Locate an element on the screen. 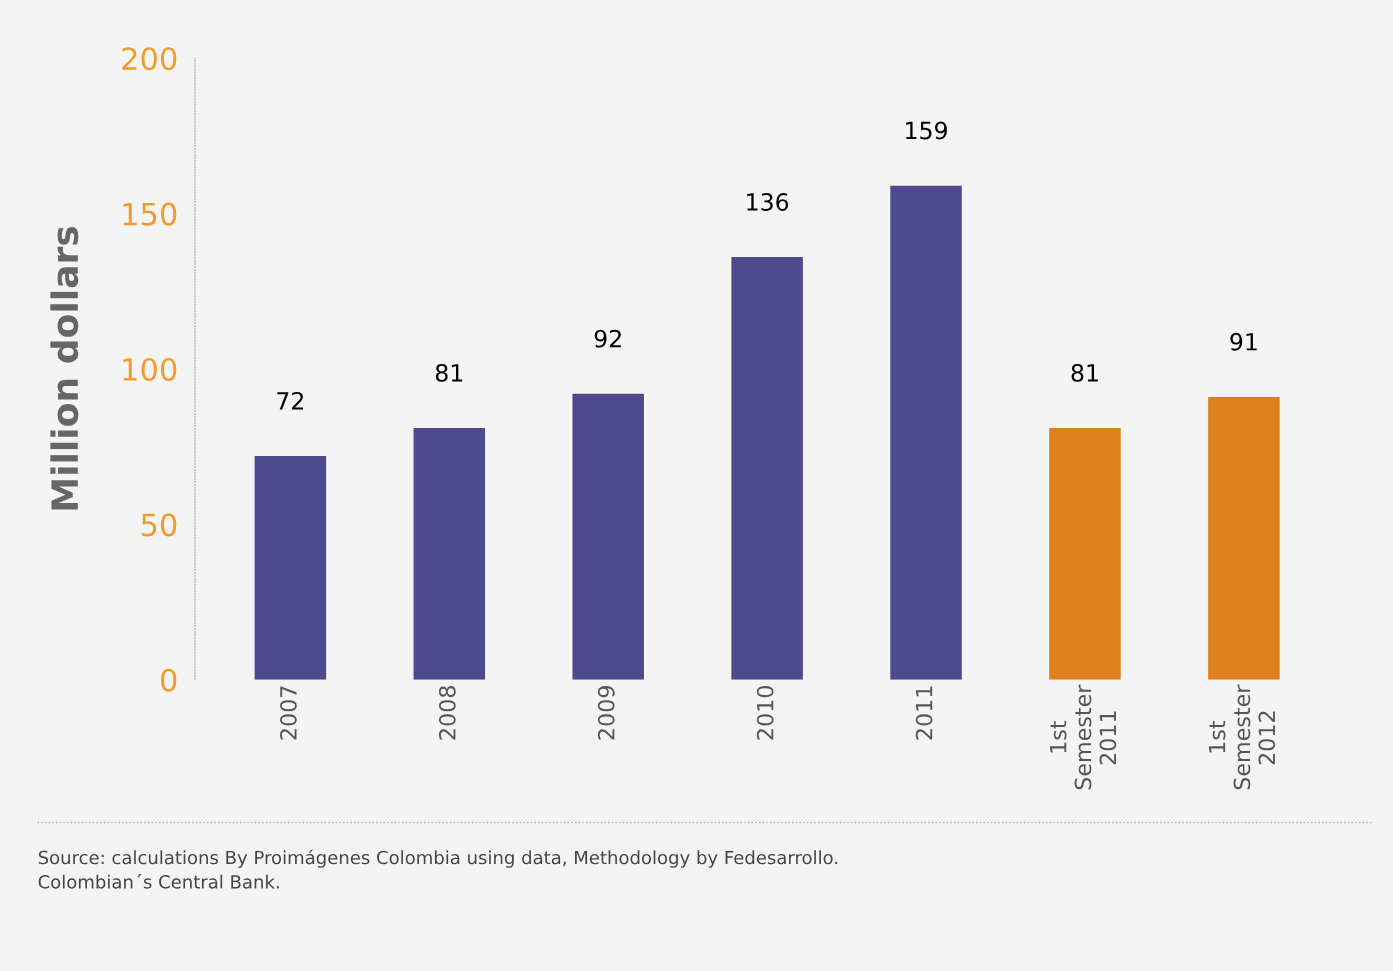  data-label: 72 is located at coordinates (290, 400).